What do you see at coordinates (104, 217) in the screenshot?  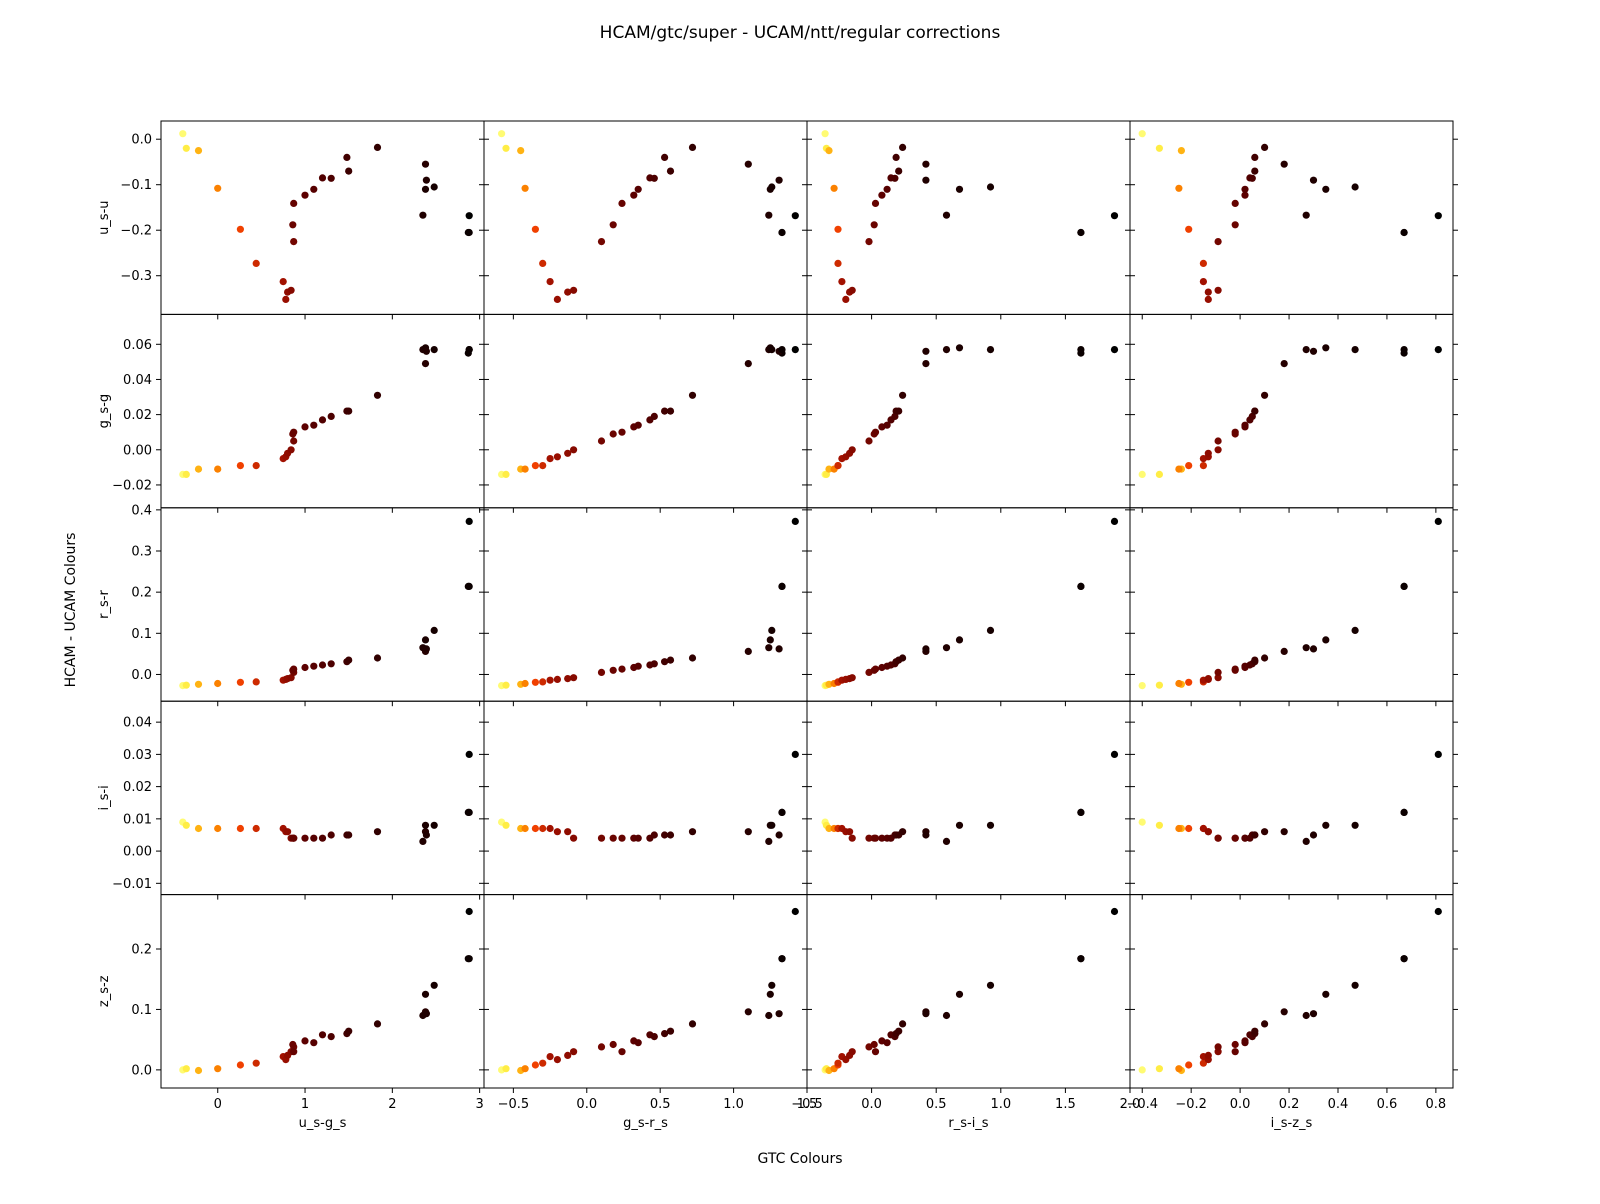 I see `row-ylabel: u_s-u` at bounding box center [104, 217].